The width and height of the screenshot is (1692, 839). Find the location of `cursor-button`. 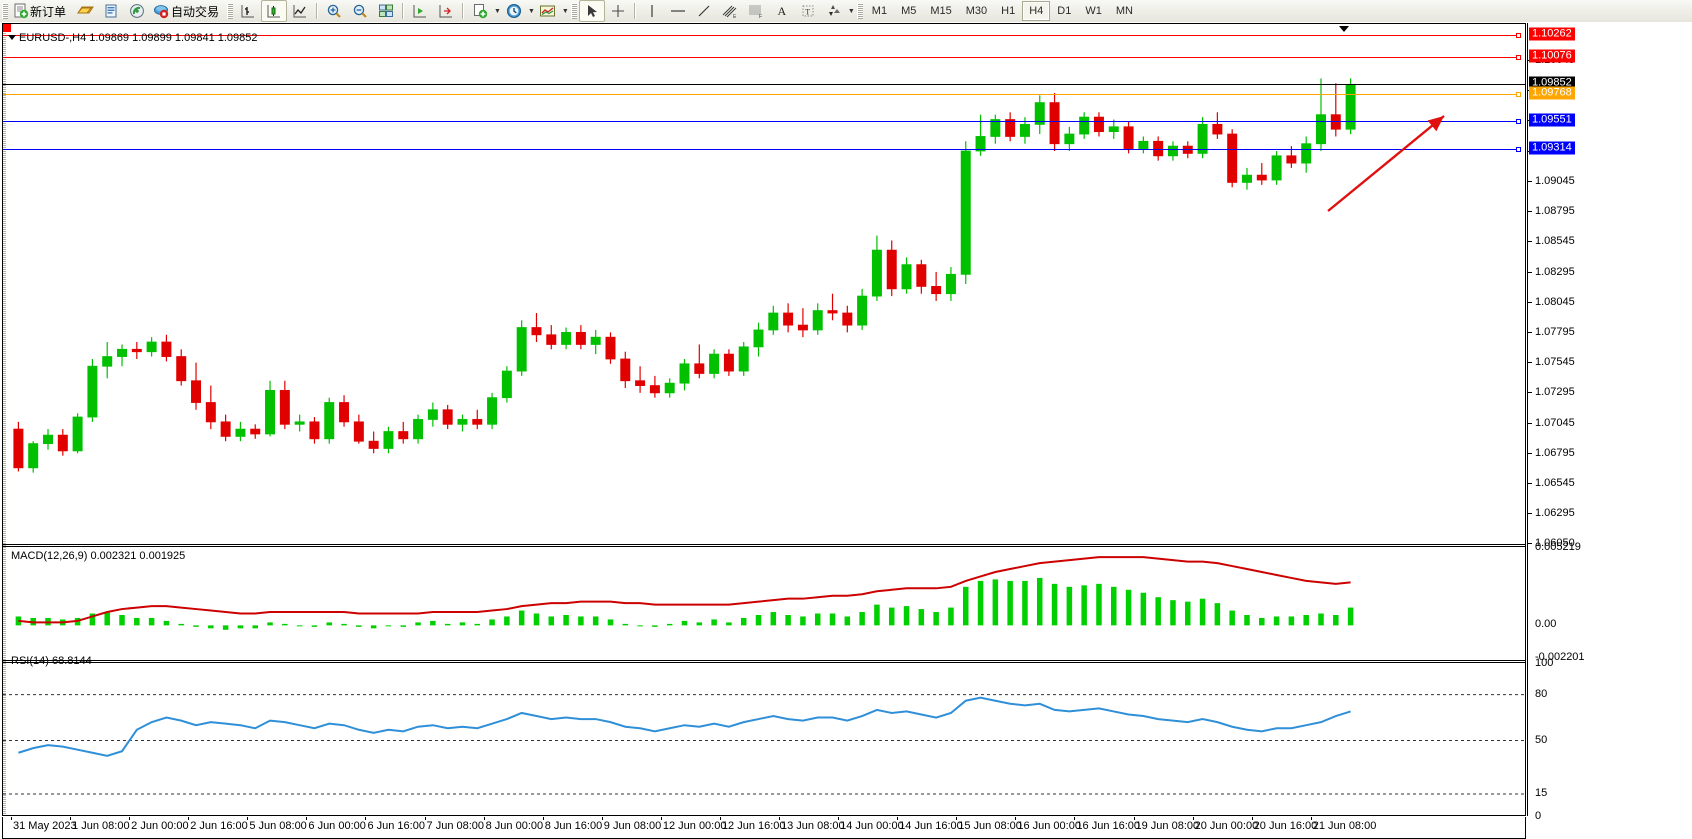

cursor-button is located at coordinates (591, 11).